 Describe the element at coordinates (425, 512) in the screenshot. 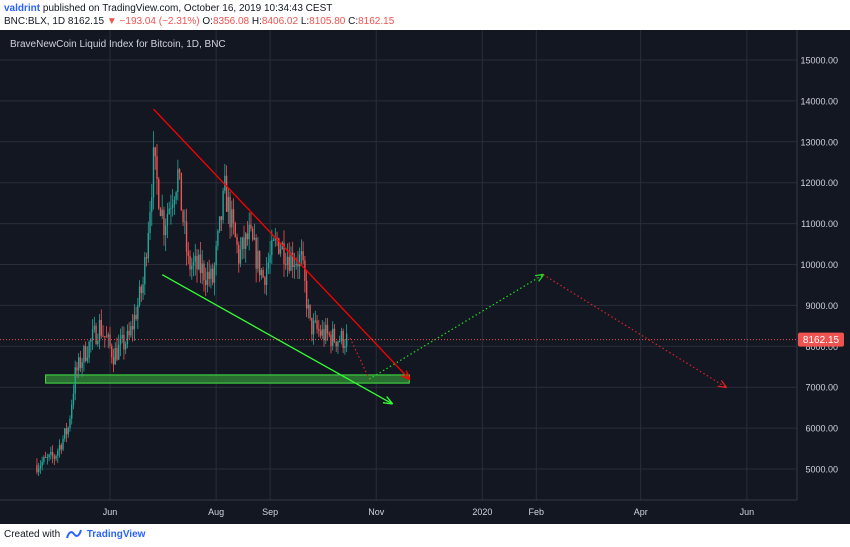

I see `time-axis` at that location.